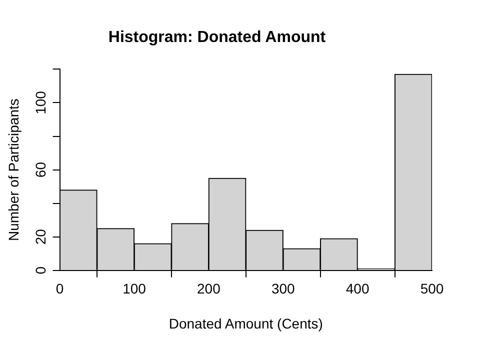  Describe the element at coordinates (40, 102) in the screenshot. I see `y-tick-label: 100` at that location.